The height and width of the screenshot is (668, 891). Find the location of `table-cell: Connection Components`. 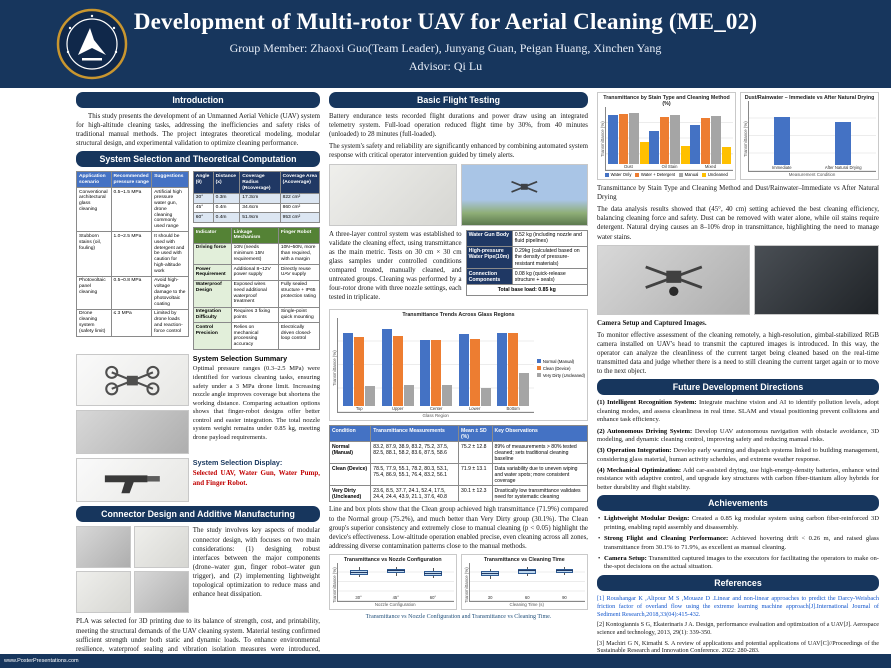

table-cell: Connection Components is located at coordinates (489, 277).